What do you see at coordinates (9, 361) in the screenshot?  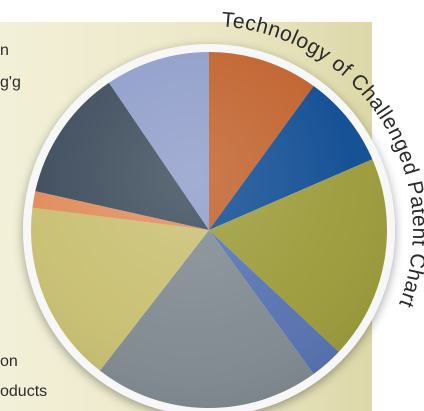 I see `legend-fragment-3: on` at bounding box center [9, 361].